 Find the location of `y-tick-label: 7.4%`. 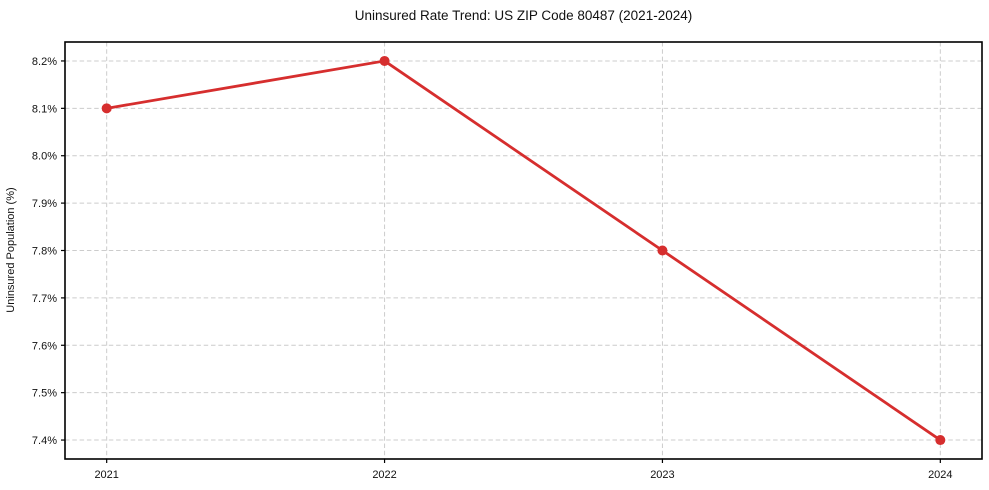

y-tick-label: 7.4% is located at coordinates (44, 441).